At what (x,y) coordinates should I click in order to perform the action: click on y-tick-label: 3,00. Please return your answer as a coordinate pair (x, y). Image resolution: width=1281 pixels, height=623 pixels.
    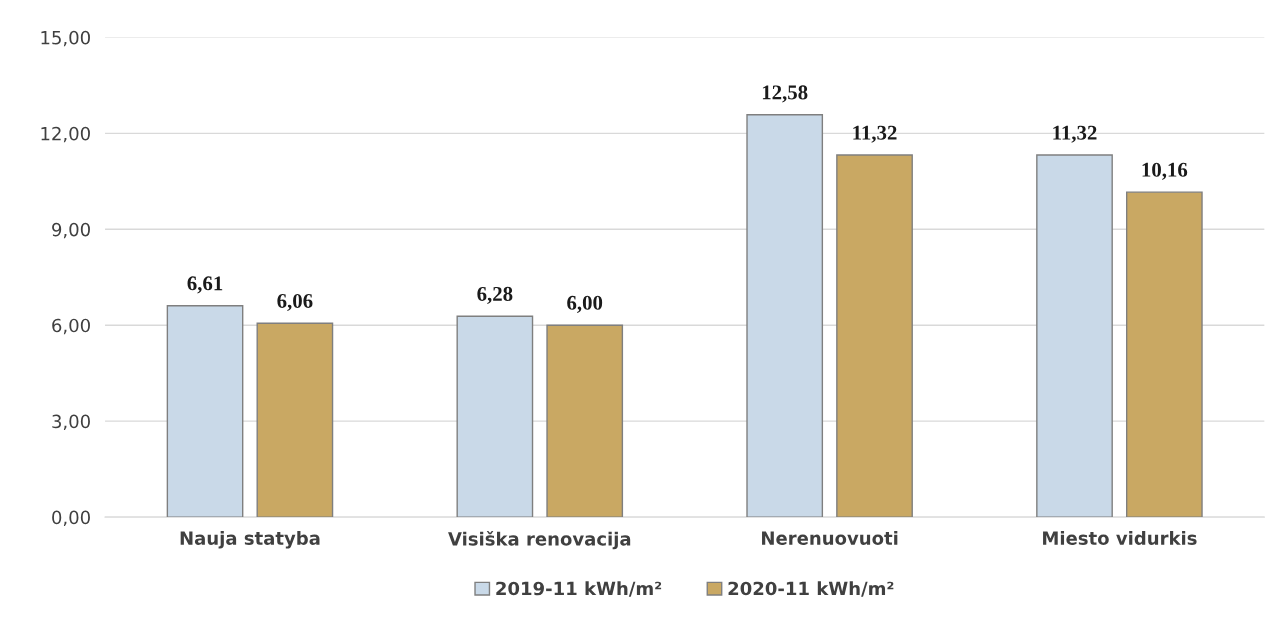
    Looking at the image, I should click on (71, 422).